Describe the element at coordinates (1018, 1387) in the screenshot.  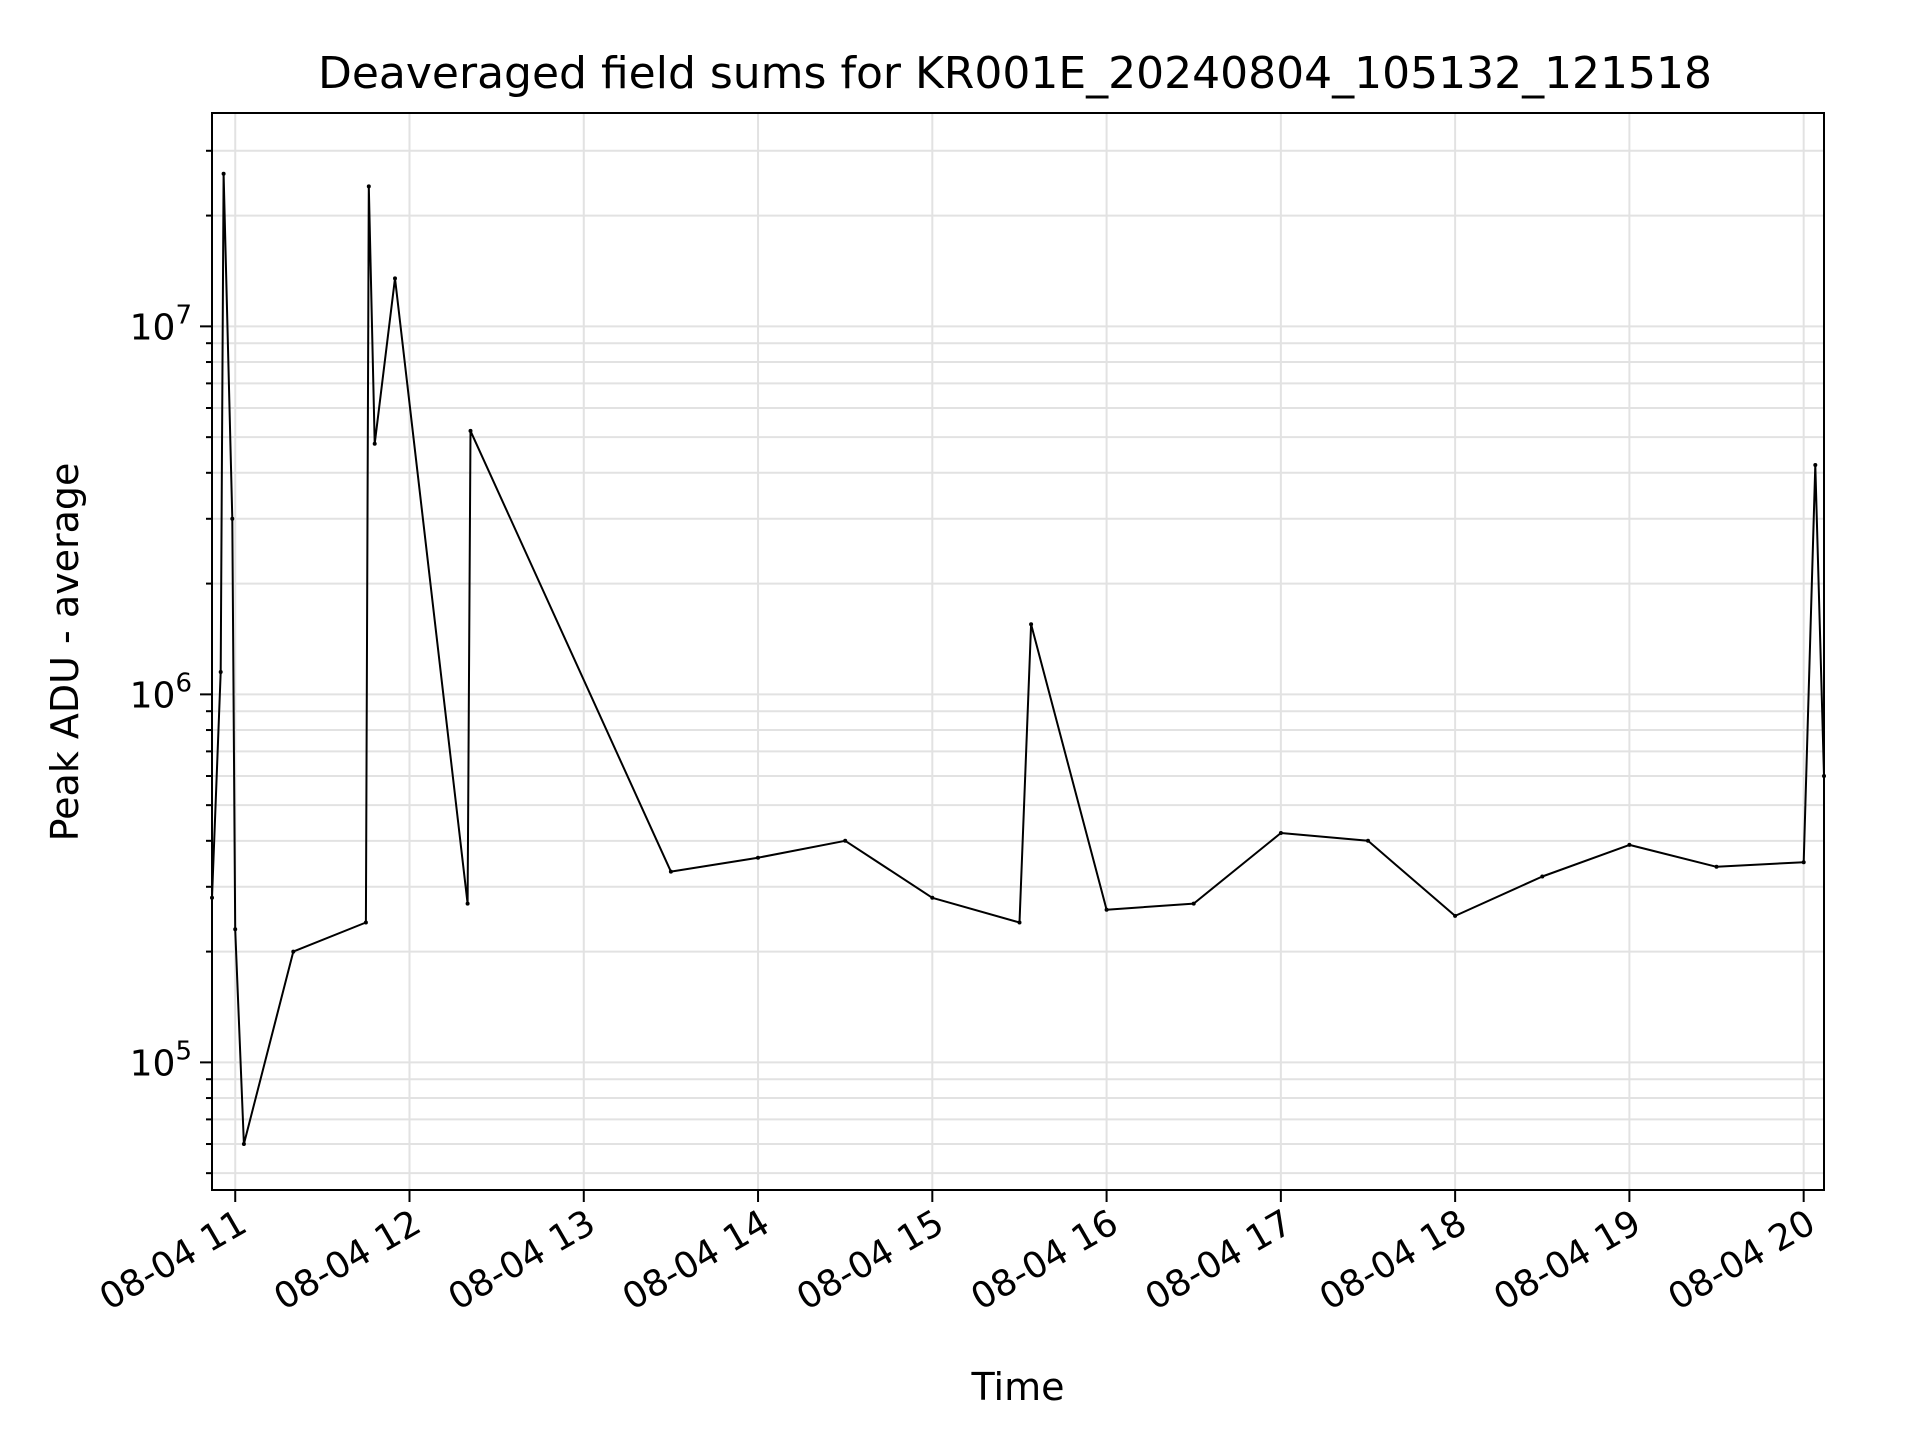
I see `x-axis-label: Time` at that location.